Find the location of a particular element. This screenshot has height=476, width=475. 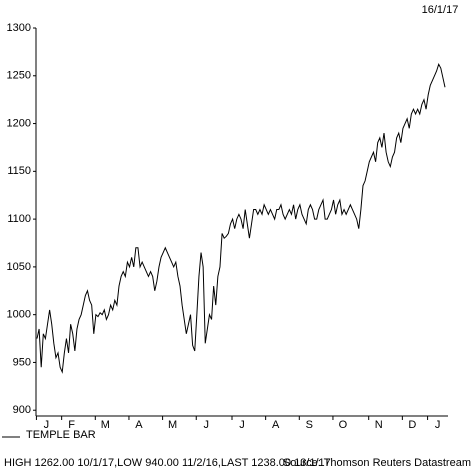

x-tick-label: O is located at coordinates (343, 425).